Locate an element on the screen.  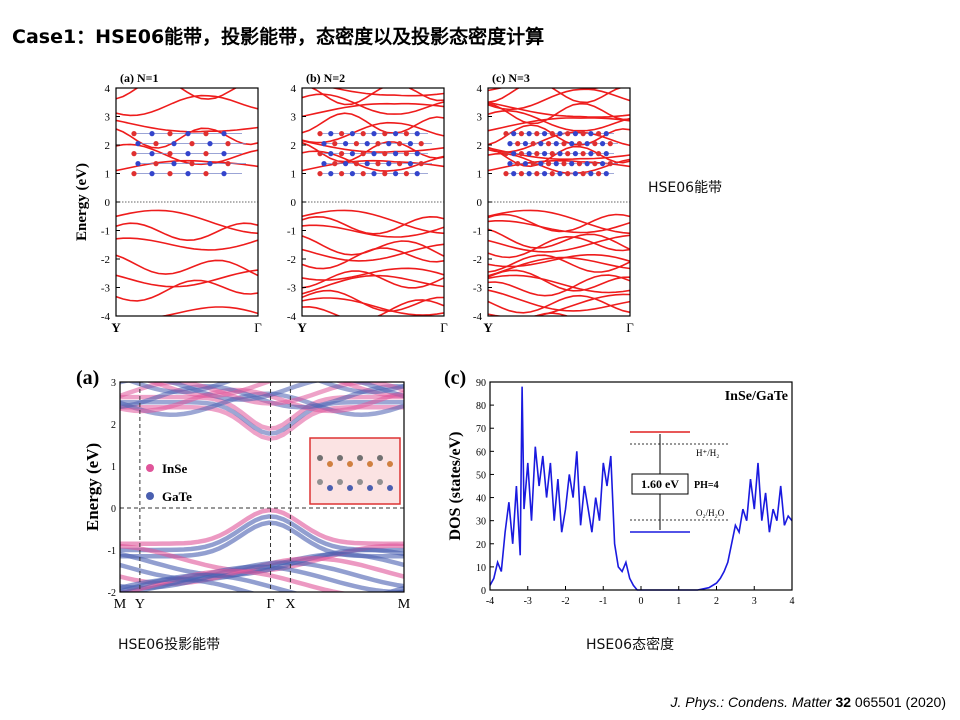
reference-volume: 32 is located at coordinates (843, 702).